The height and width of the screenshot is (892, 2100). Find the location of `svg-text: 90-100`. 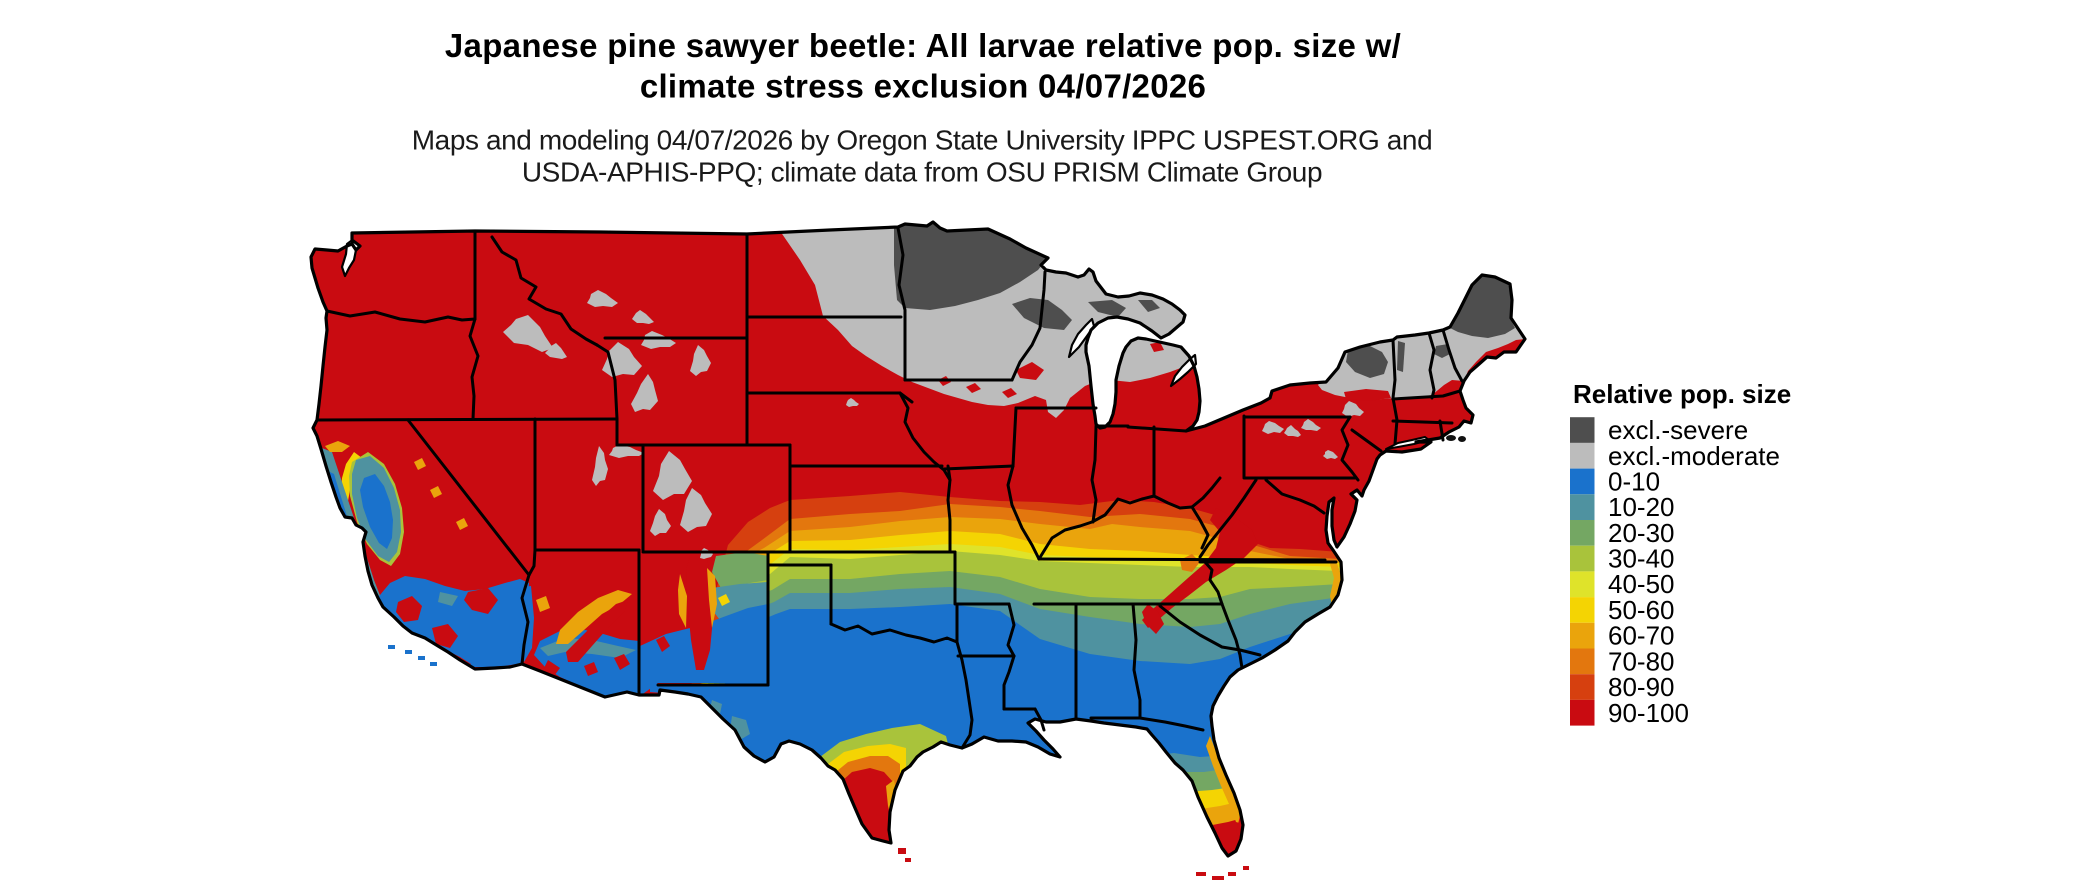

svg-text: 90-100 is located at coordinates (1648, 713).